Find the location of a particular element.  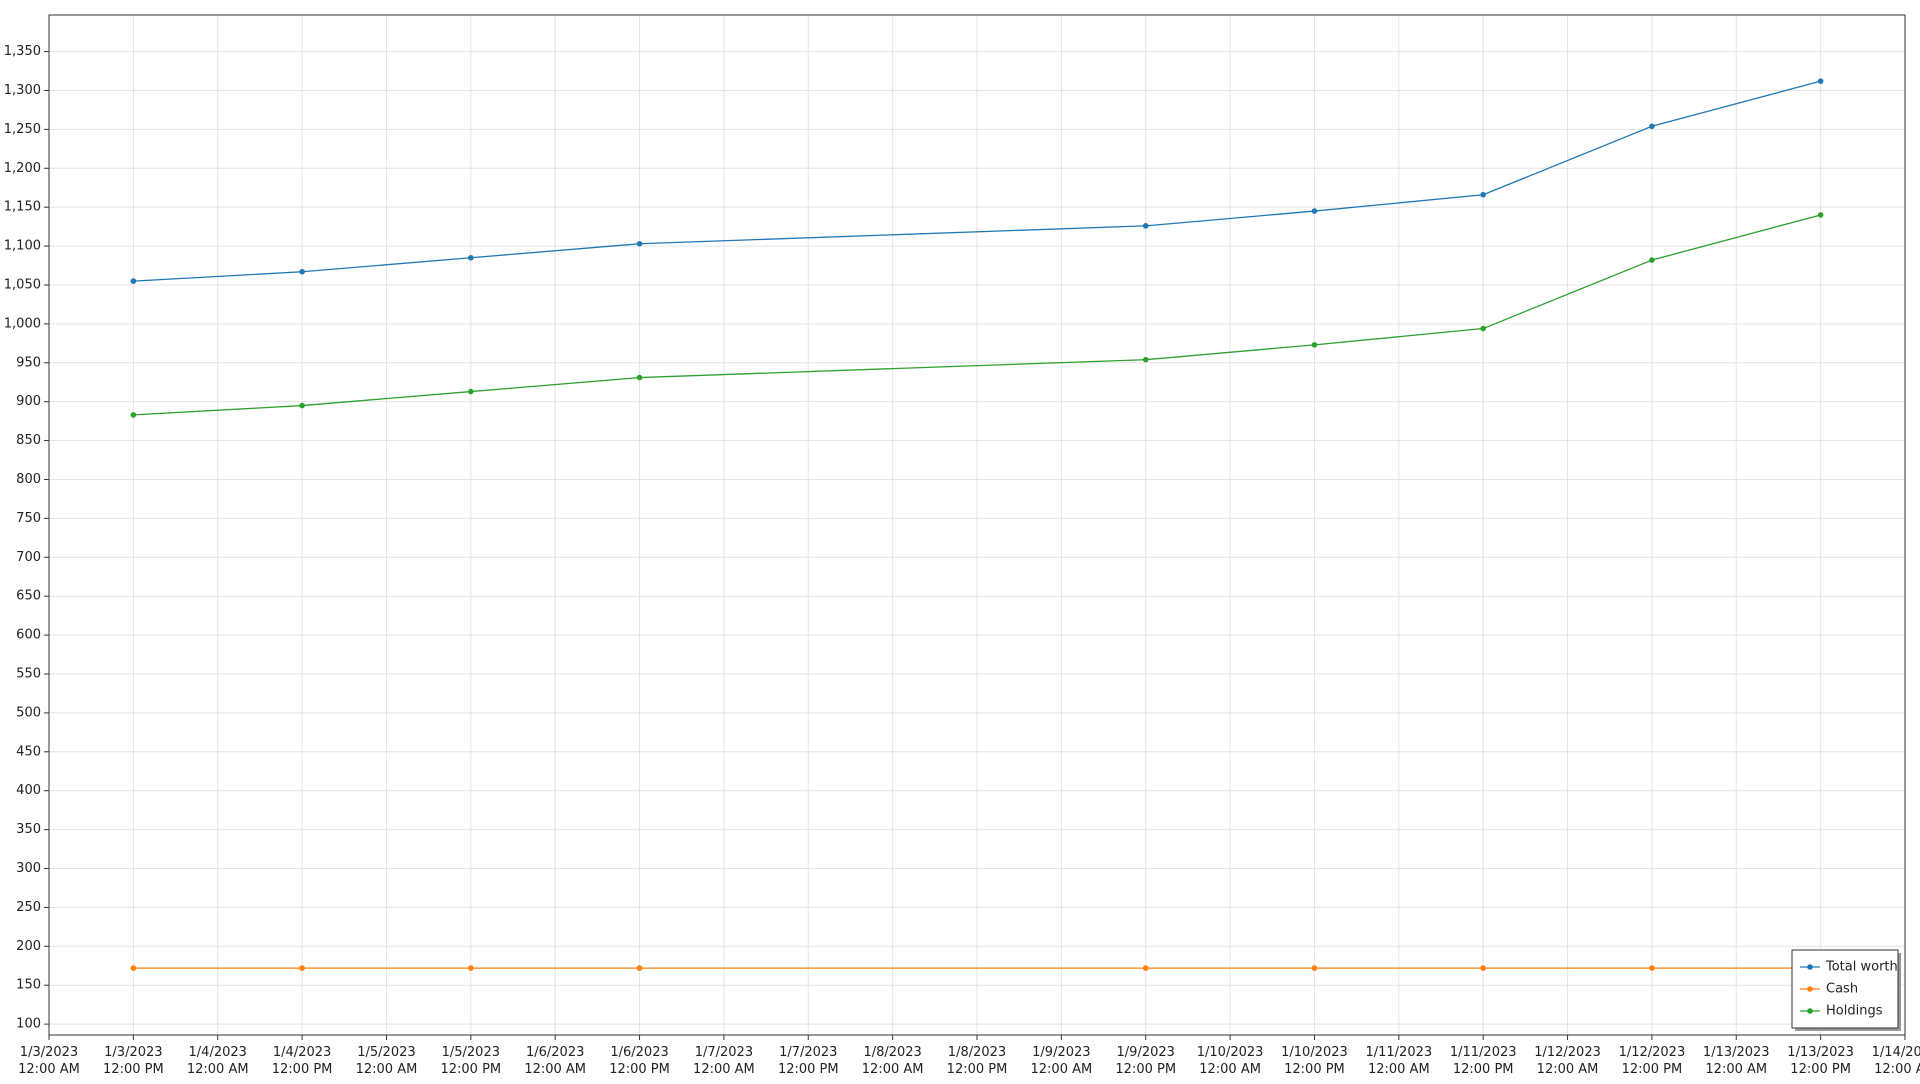

x-tick-label: 1/13/2023 12:00 AM is located at coordinates (1736, 1061).